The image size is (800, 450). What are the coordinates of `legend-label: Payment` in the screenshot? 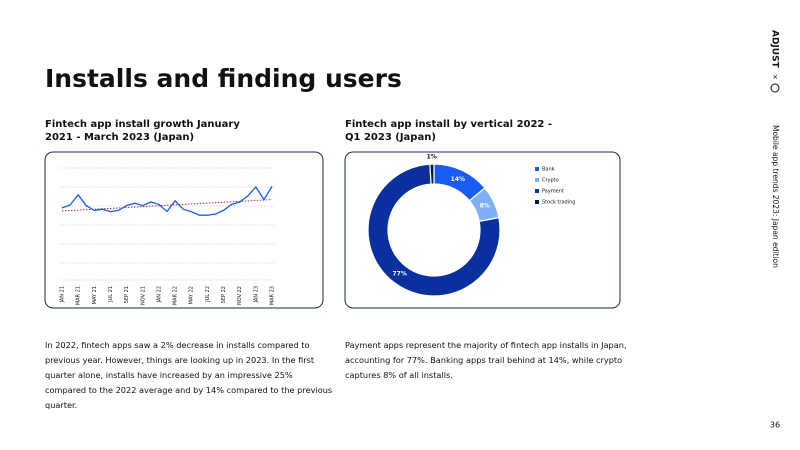 It's located at (553, 192).